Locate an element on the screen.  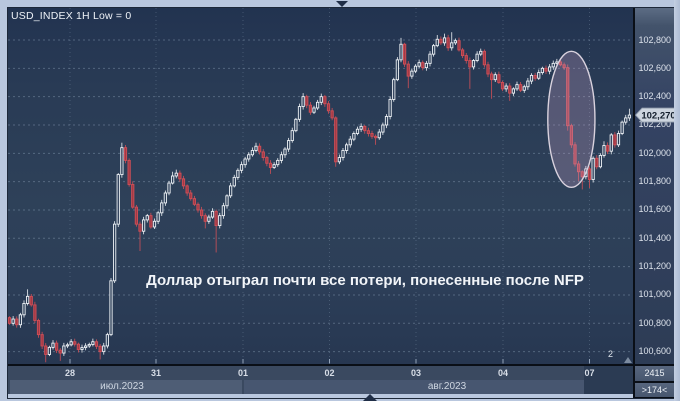
price-axis-label: 101,800 is located at coordinates (654, 181).